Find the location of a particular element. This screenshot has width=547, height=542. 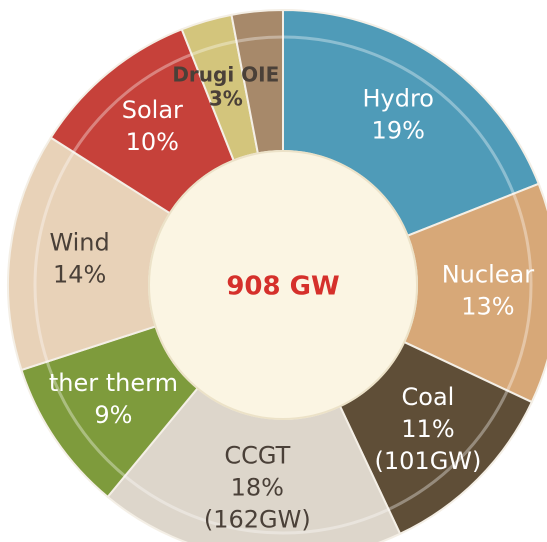

slice-value: 10% is located at coordinates (152, 142).